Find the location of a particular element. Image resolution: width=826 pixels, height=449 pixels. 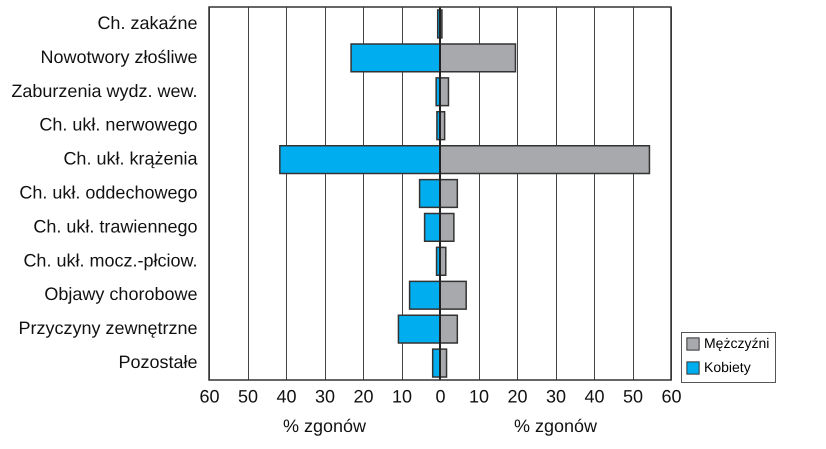

y-tick-label: Pozostałe is located at coordinates (158, 362).